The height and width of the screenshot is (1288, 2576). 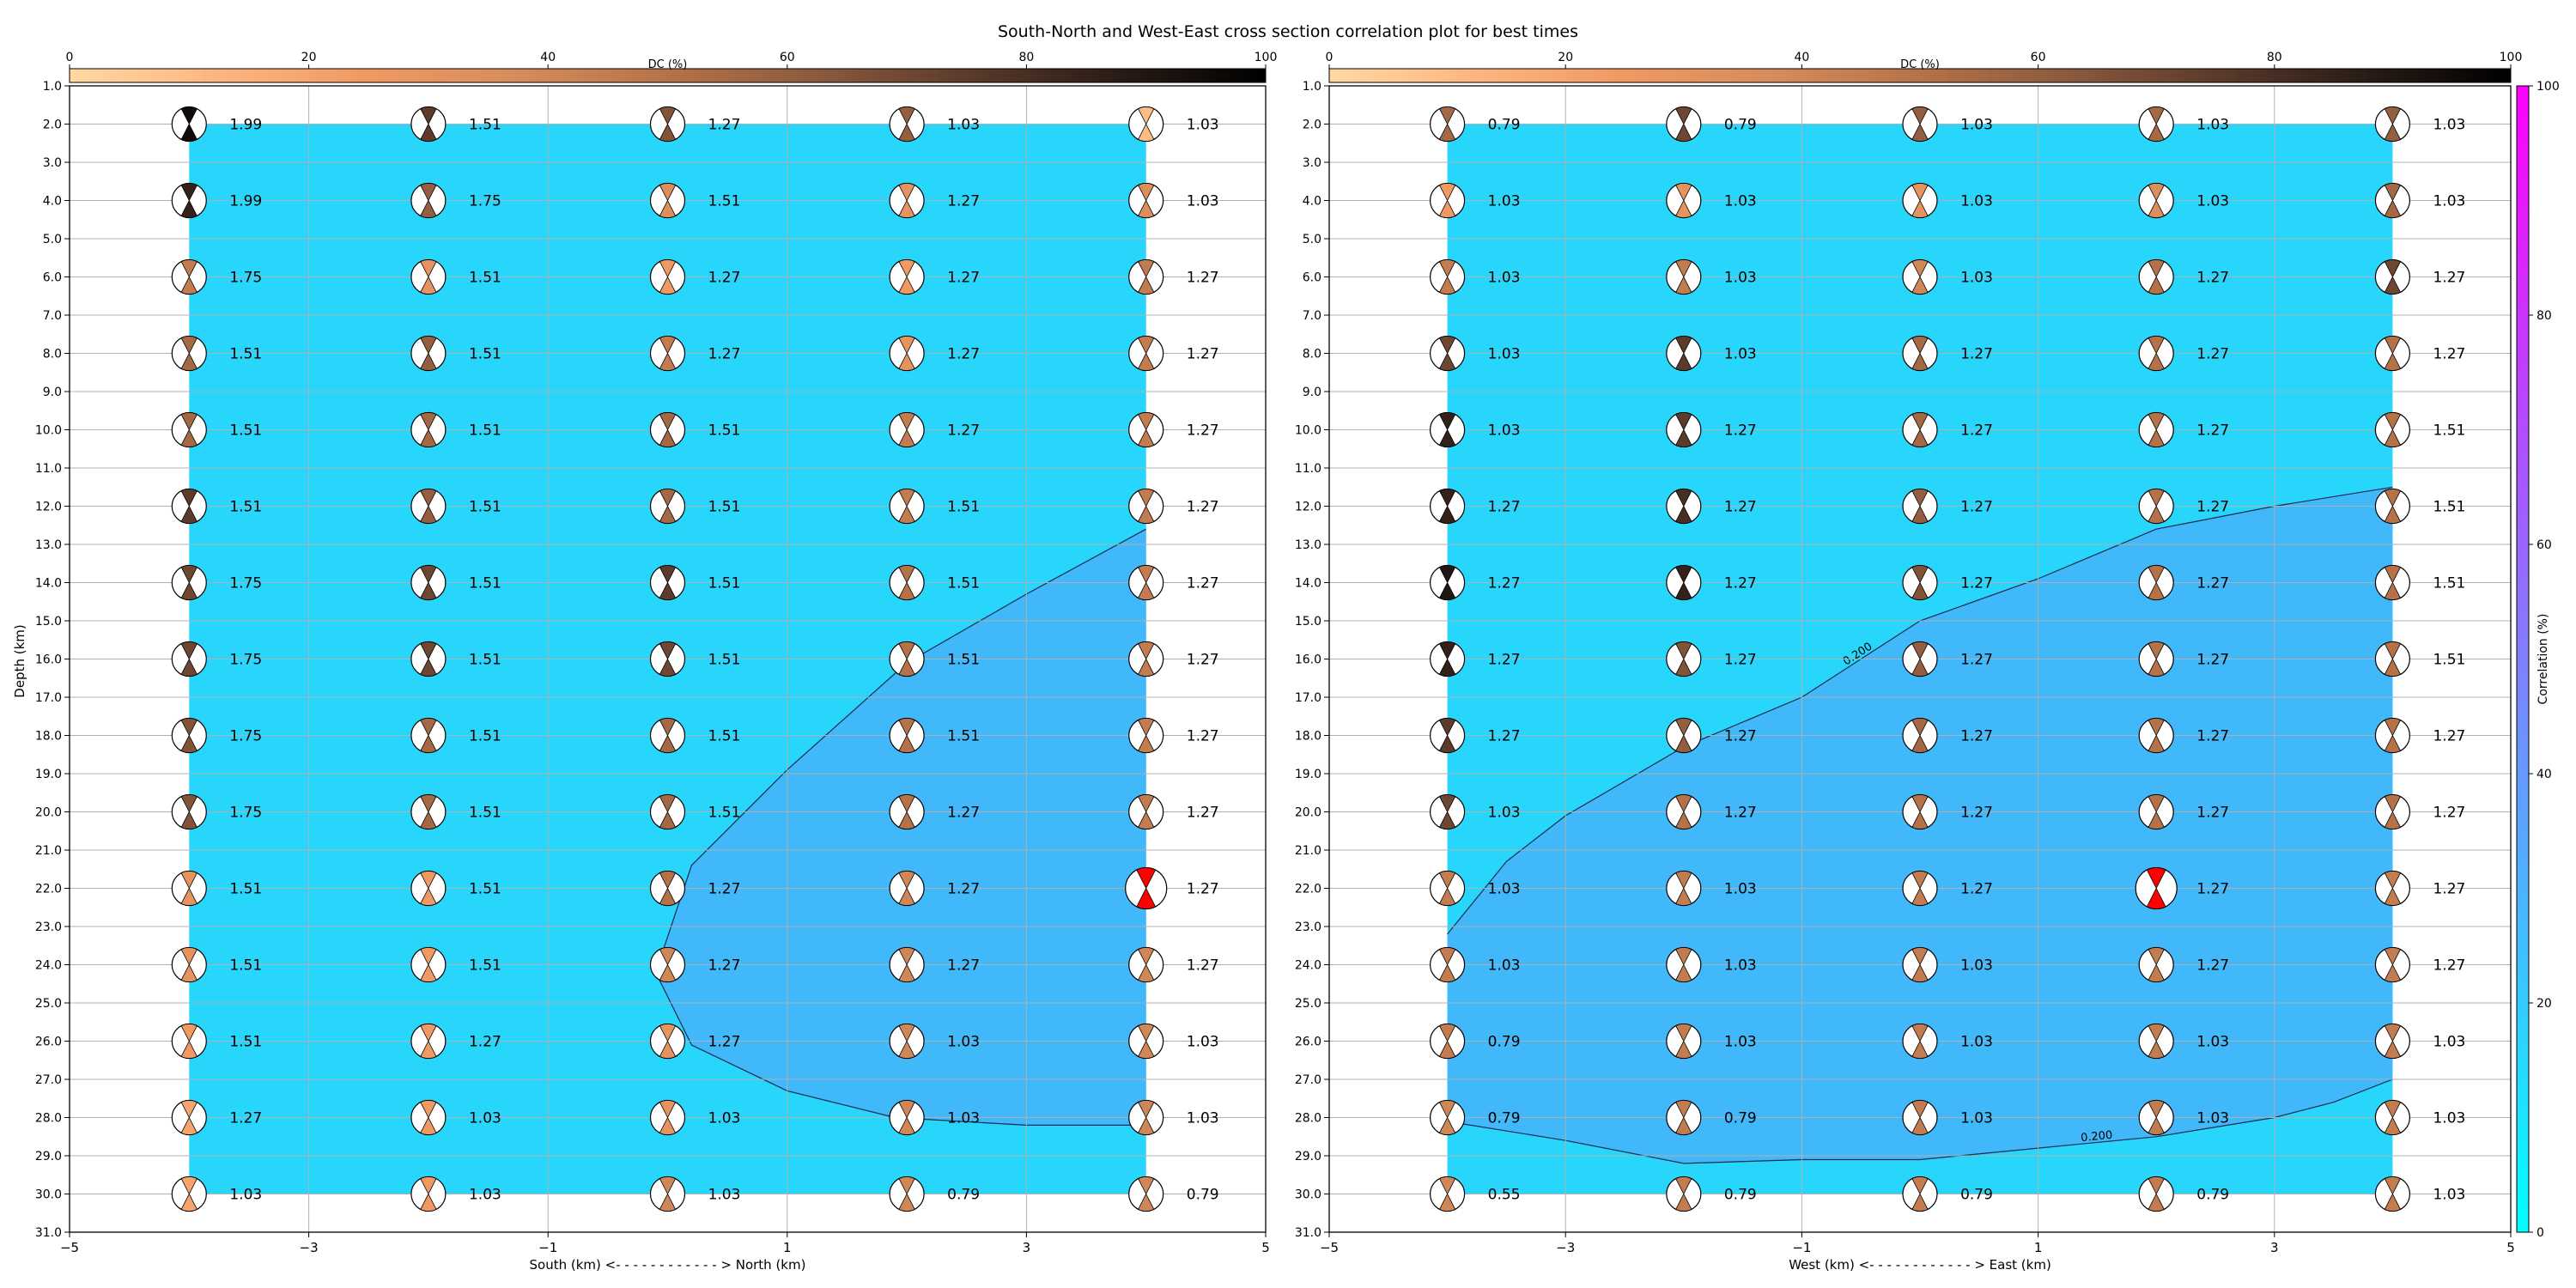 What do you see at coordinates (2156, 888) in the screenshot?
I see `best-solution-beachball` at bounding box center [2156, 888].